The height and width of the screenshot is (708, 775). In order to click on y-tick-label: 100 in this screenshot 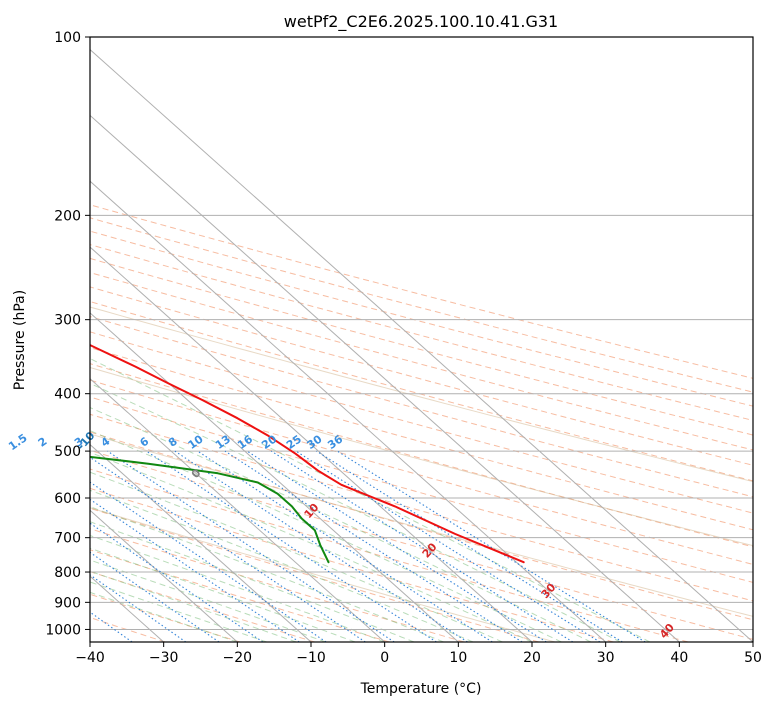, I will do `click(67, 38)`.